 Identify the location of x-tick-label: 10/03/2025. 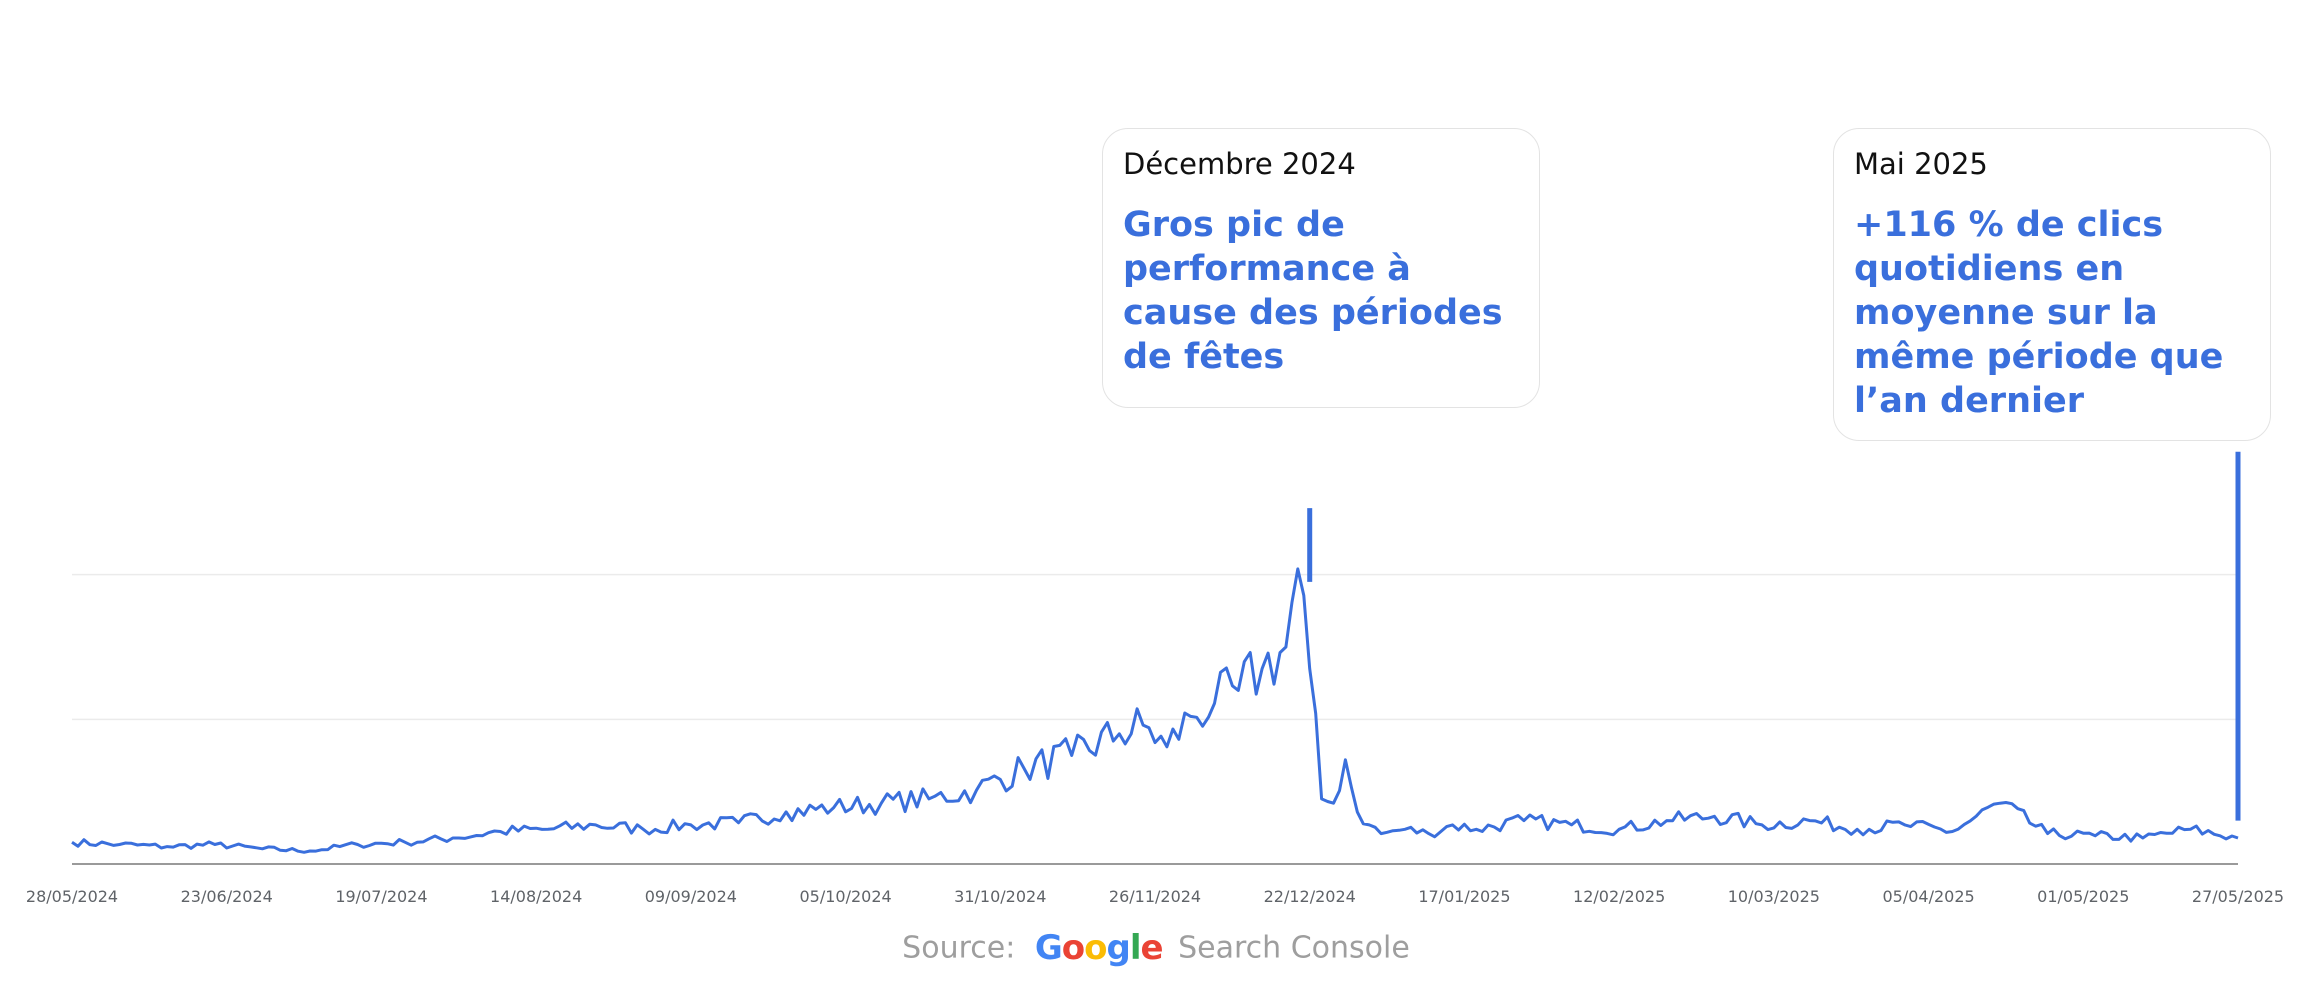
(1774, 896).